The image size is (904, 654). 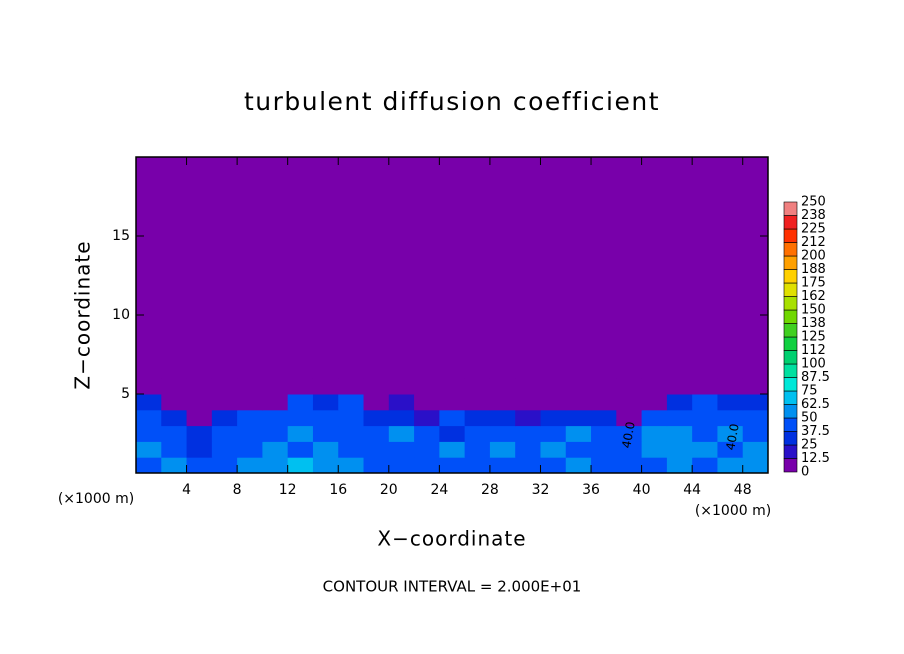 I want to click on colorbar-label: 162, so click(x=813, y=296).